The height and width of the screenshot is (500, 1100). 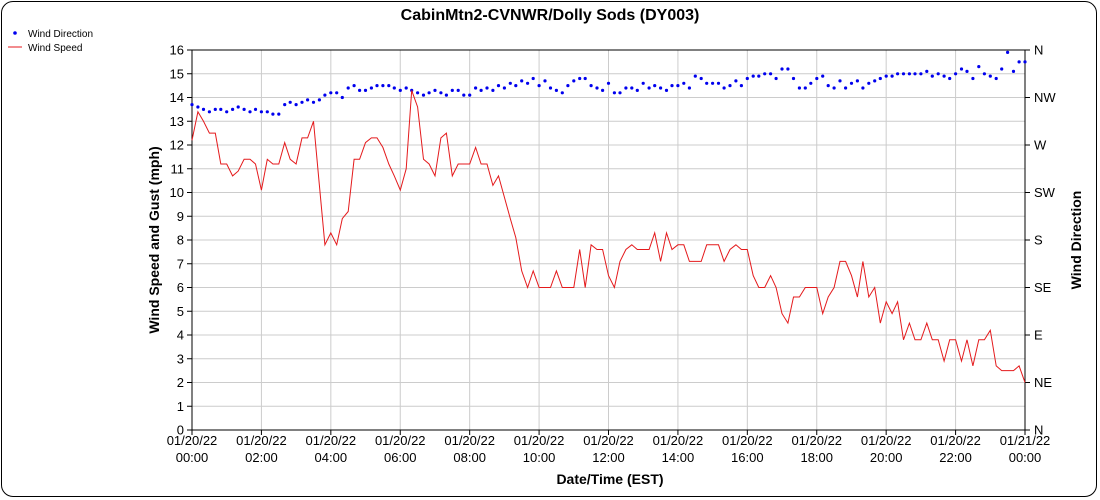 I want to click on x-axis-title: Date/Time (EST), so click(x=609, y=479).